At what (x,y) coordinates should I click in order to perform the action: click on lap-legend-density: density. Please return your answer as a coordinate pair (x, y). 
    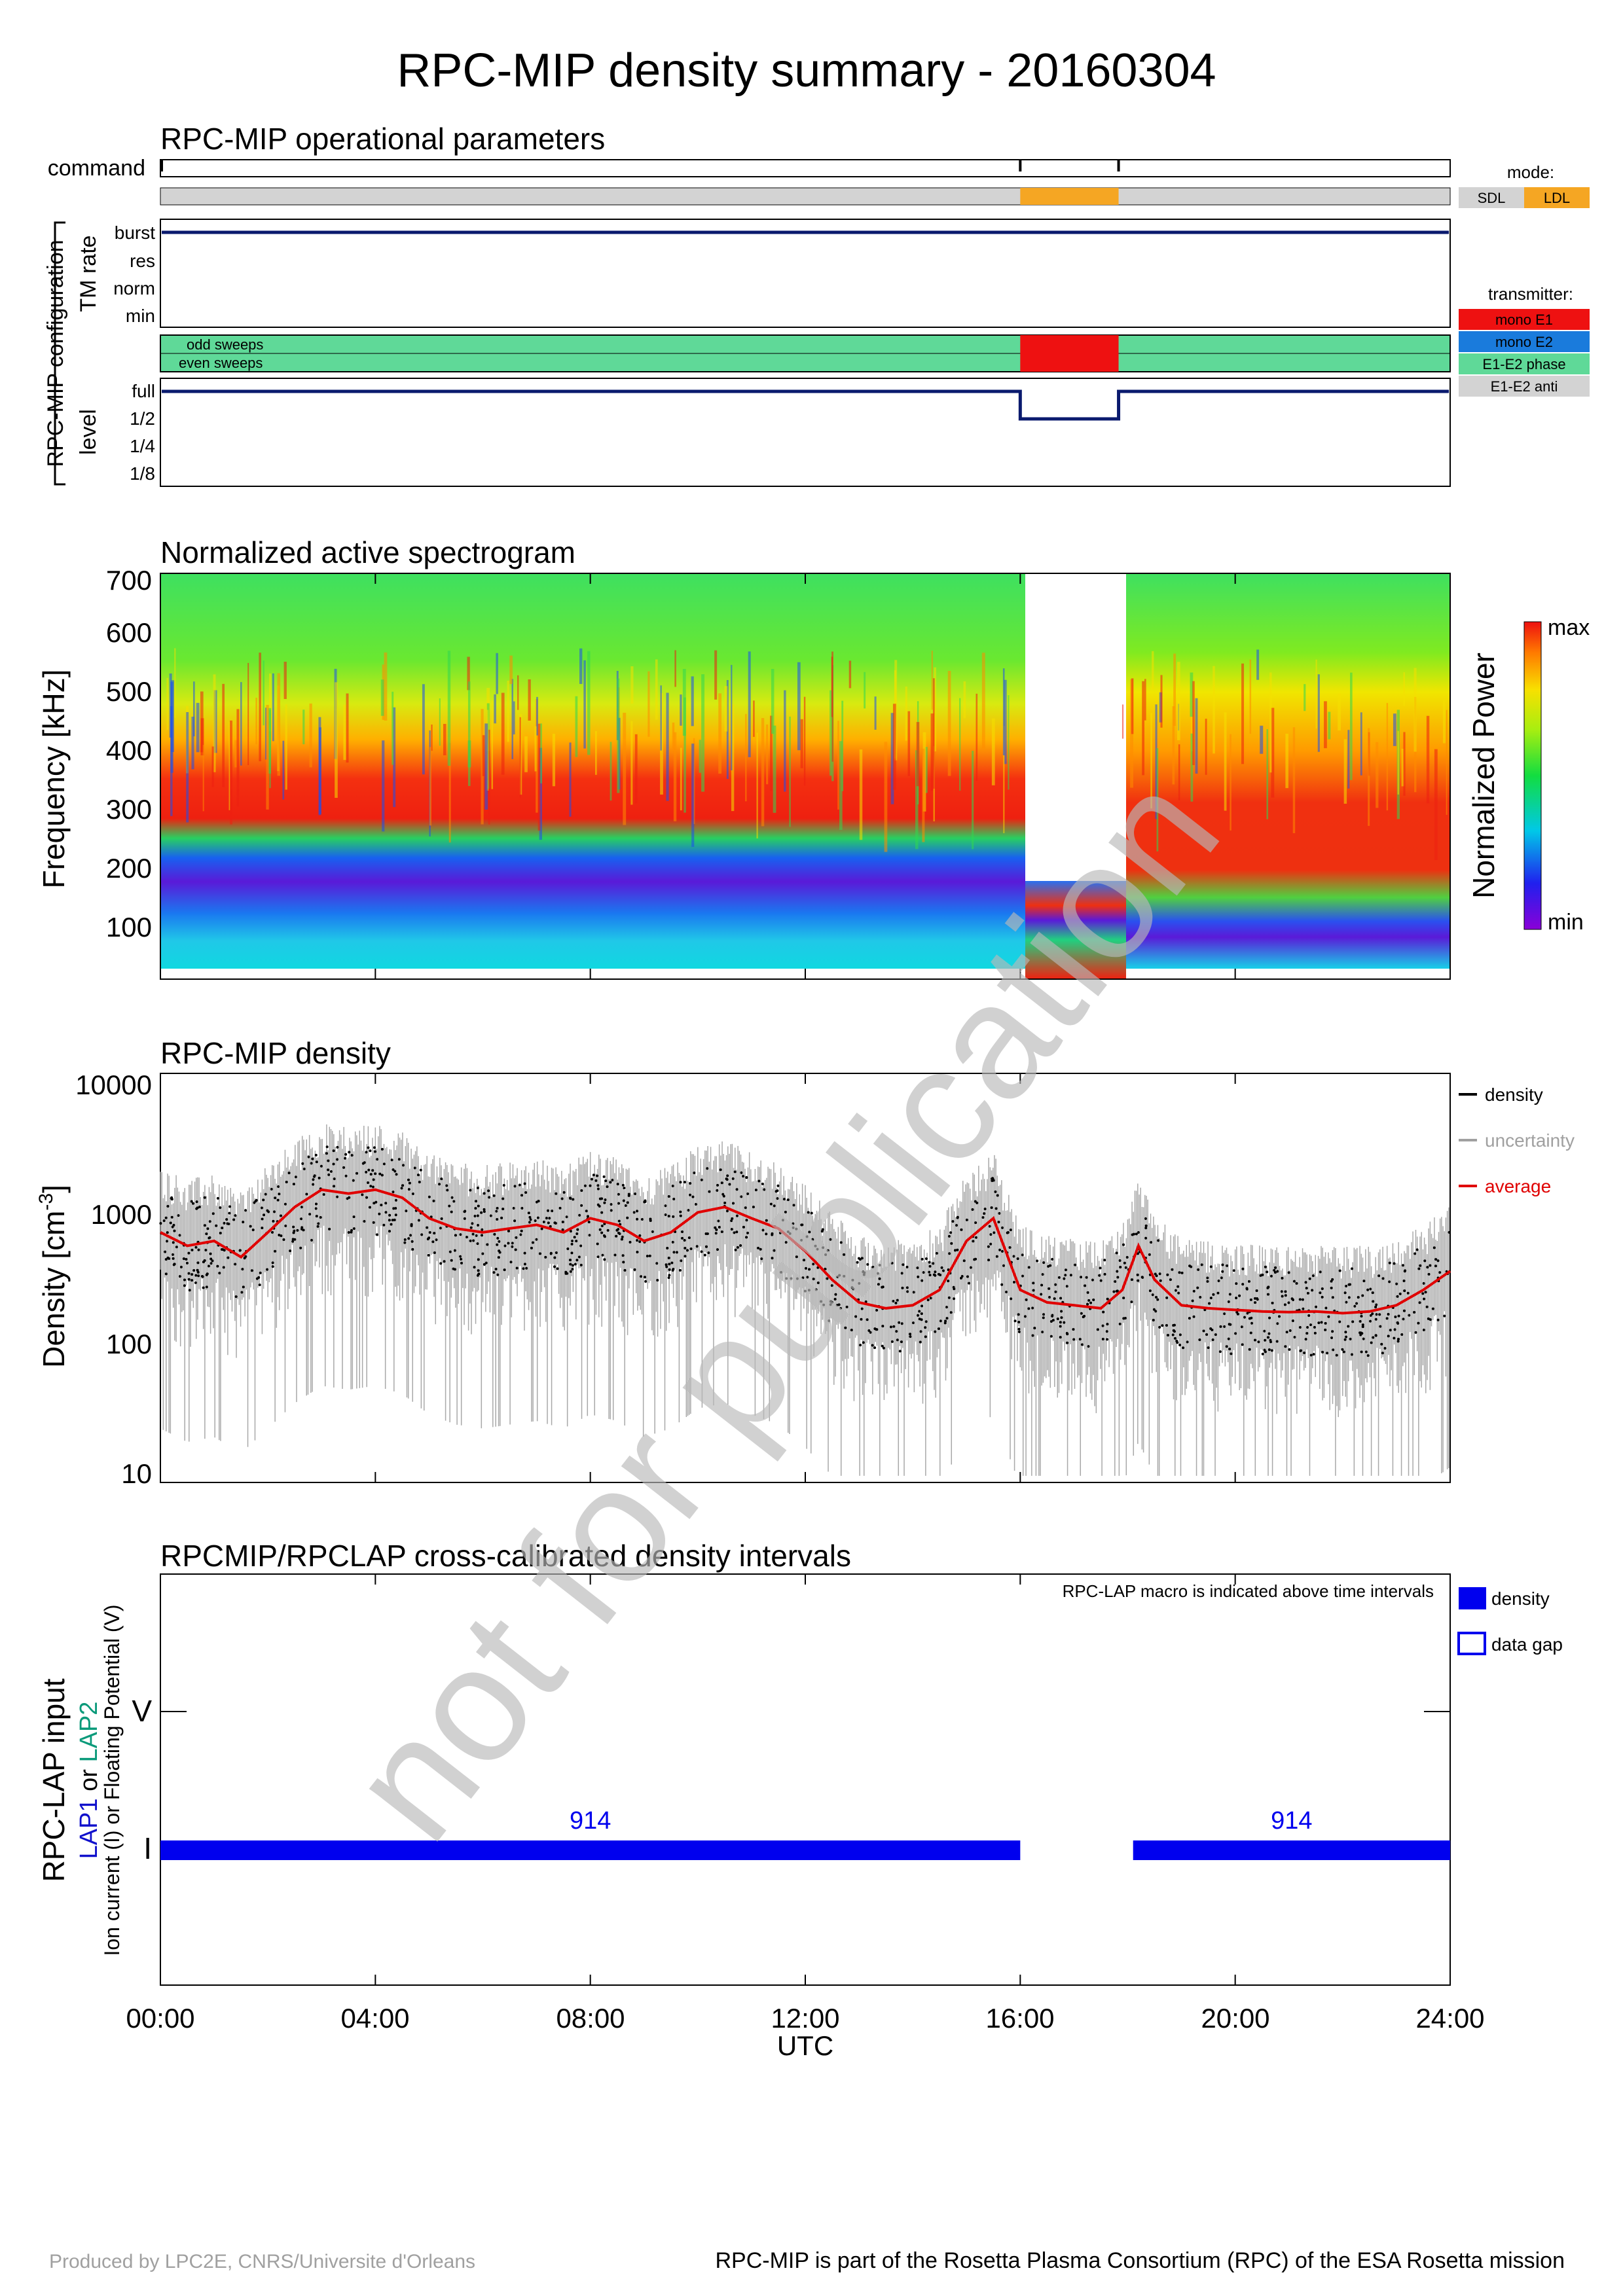
    Looking at the image, I should click on (1520, 1598).